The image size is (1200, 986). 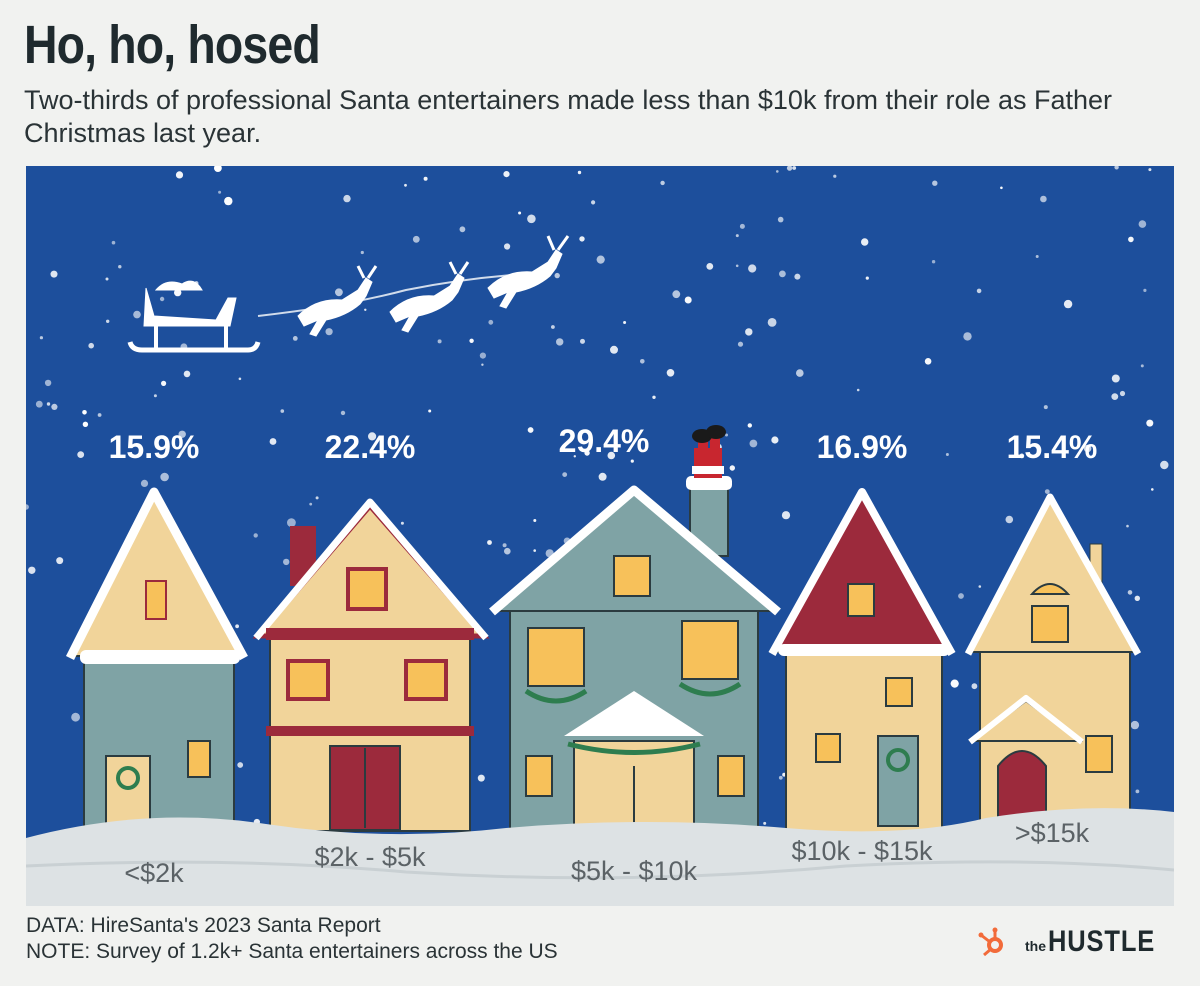 I want to click on value-label: 16.9%, so click(x=862, y=447).